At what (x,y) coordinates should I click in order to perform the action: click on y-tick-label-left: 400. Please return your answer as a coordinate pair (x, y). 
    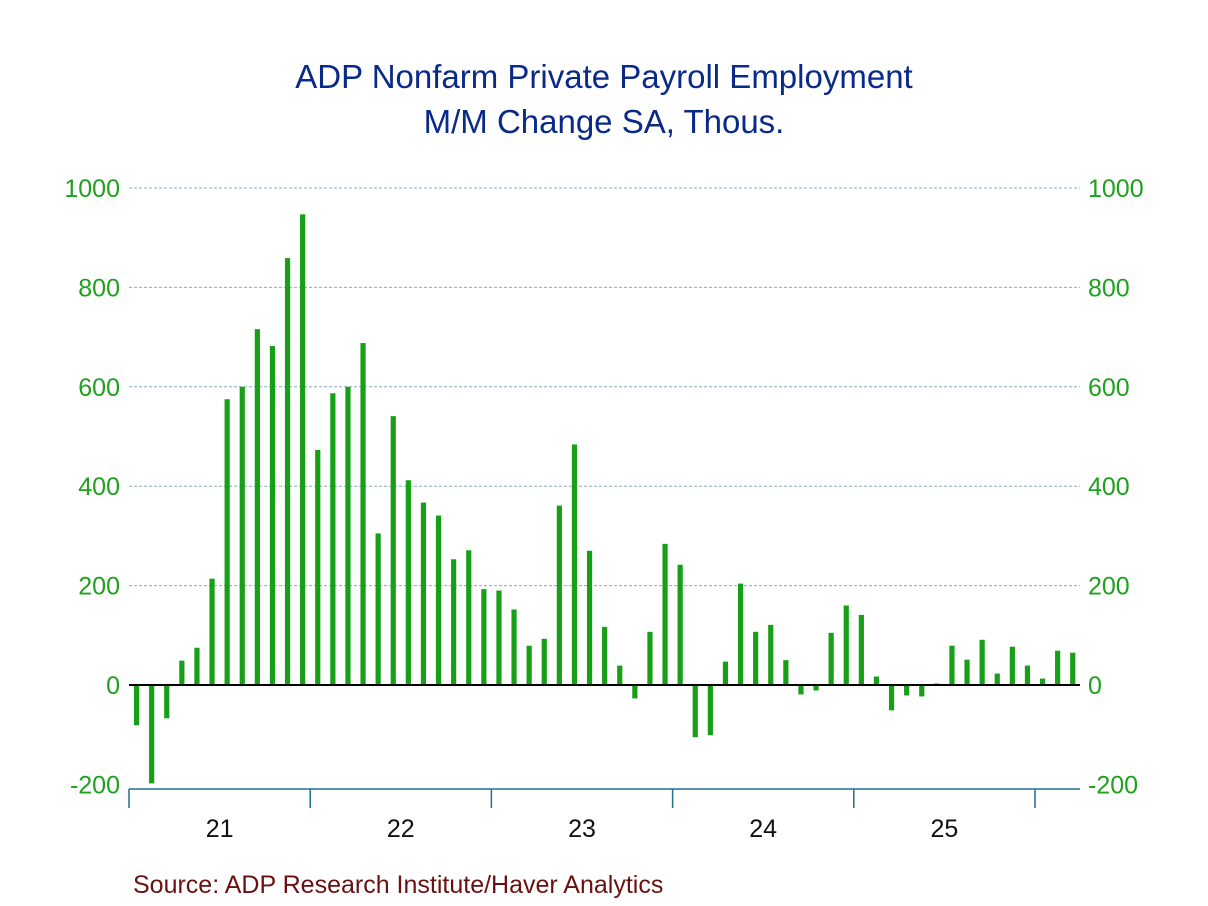
    Looking at the image, I should click on (99, 487).